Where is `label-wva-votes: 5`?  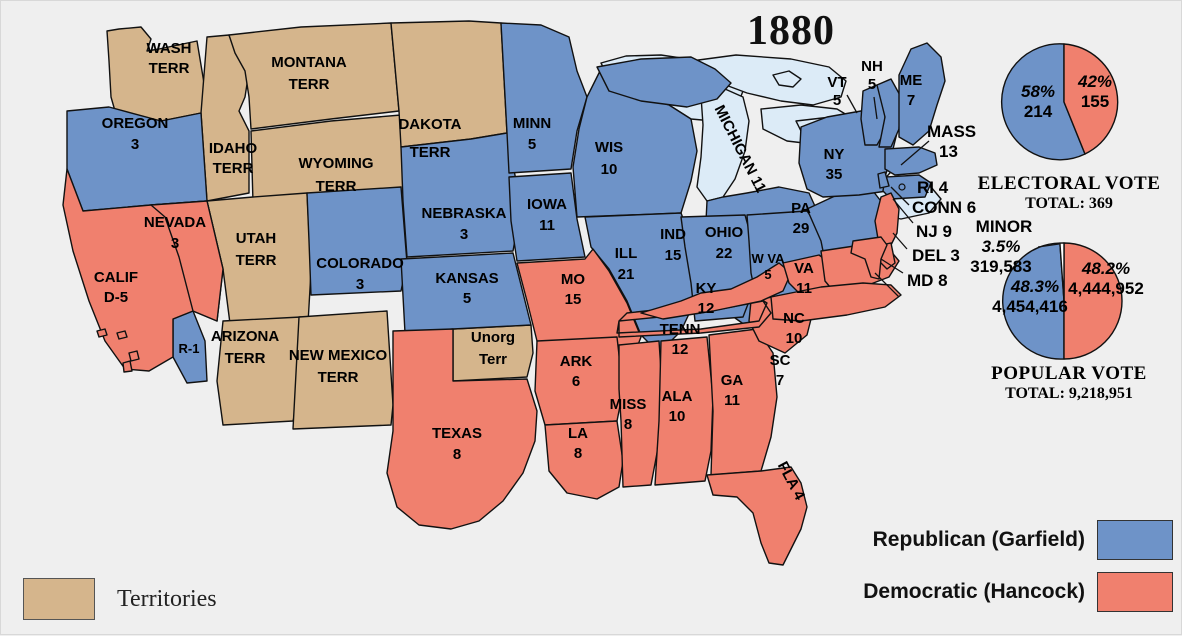 label-wva-votes: 5 is located at coordinates (767, 274).